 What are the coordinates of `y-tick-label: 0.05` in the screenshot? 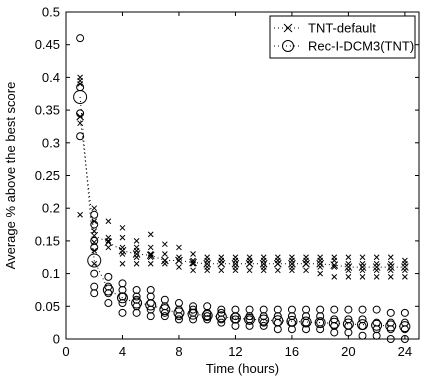 It's located at (47, 306).